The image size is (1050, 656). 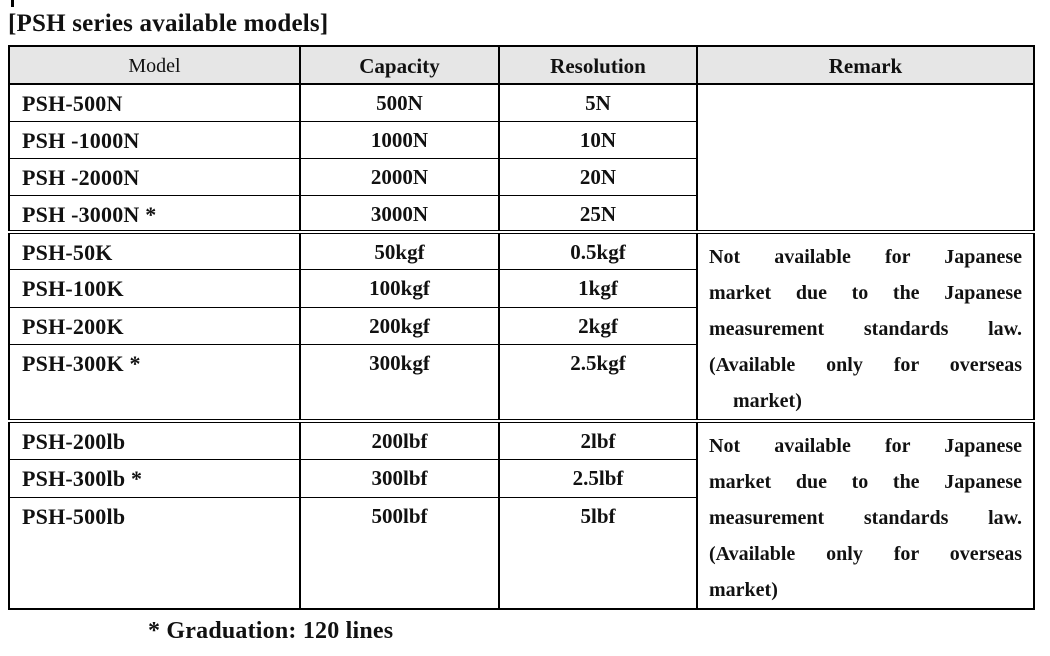 What do you see at coordinates (865, 65) in the screenshot?
I see `column-header-remark: Remark` at bounding box center [865, 65].